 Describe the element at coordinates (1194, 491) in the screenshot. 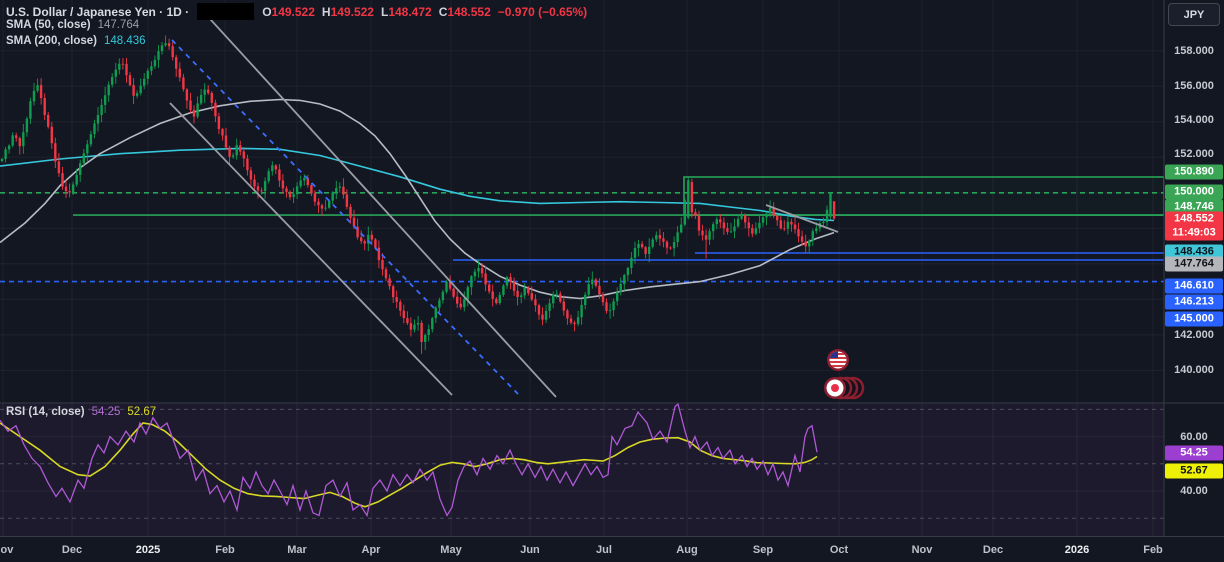

I see `price-axis-tick: 40.00` at that location.